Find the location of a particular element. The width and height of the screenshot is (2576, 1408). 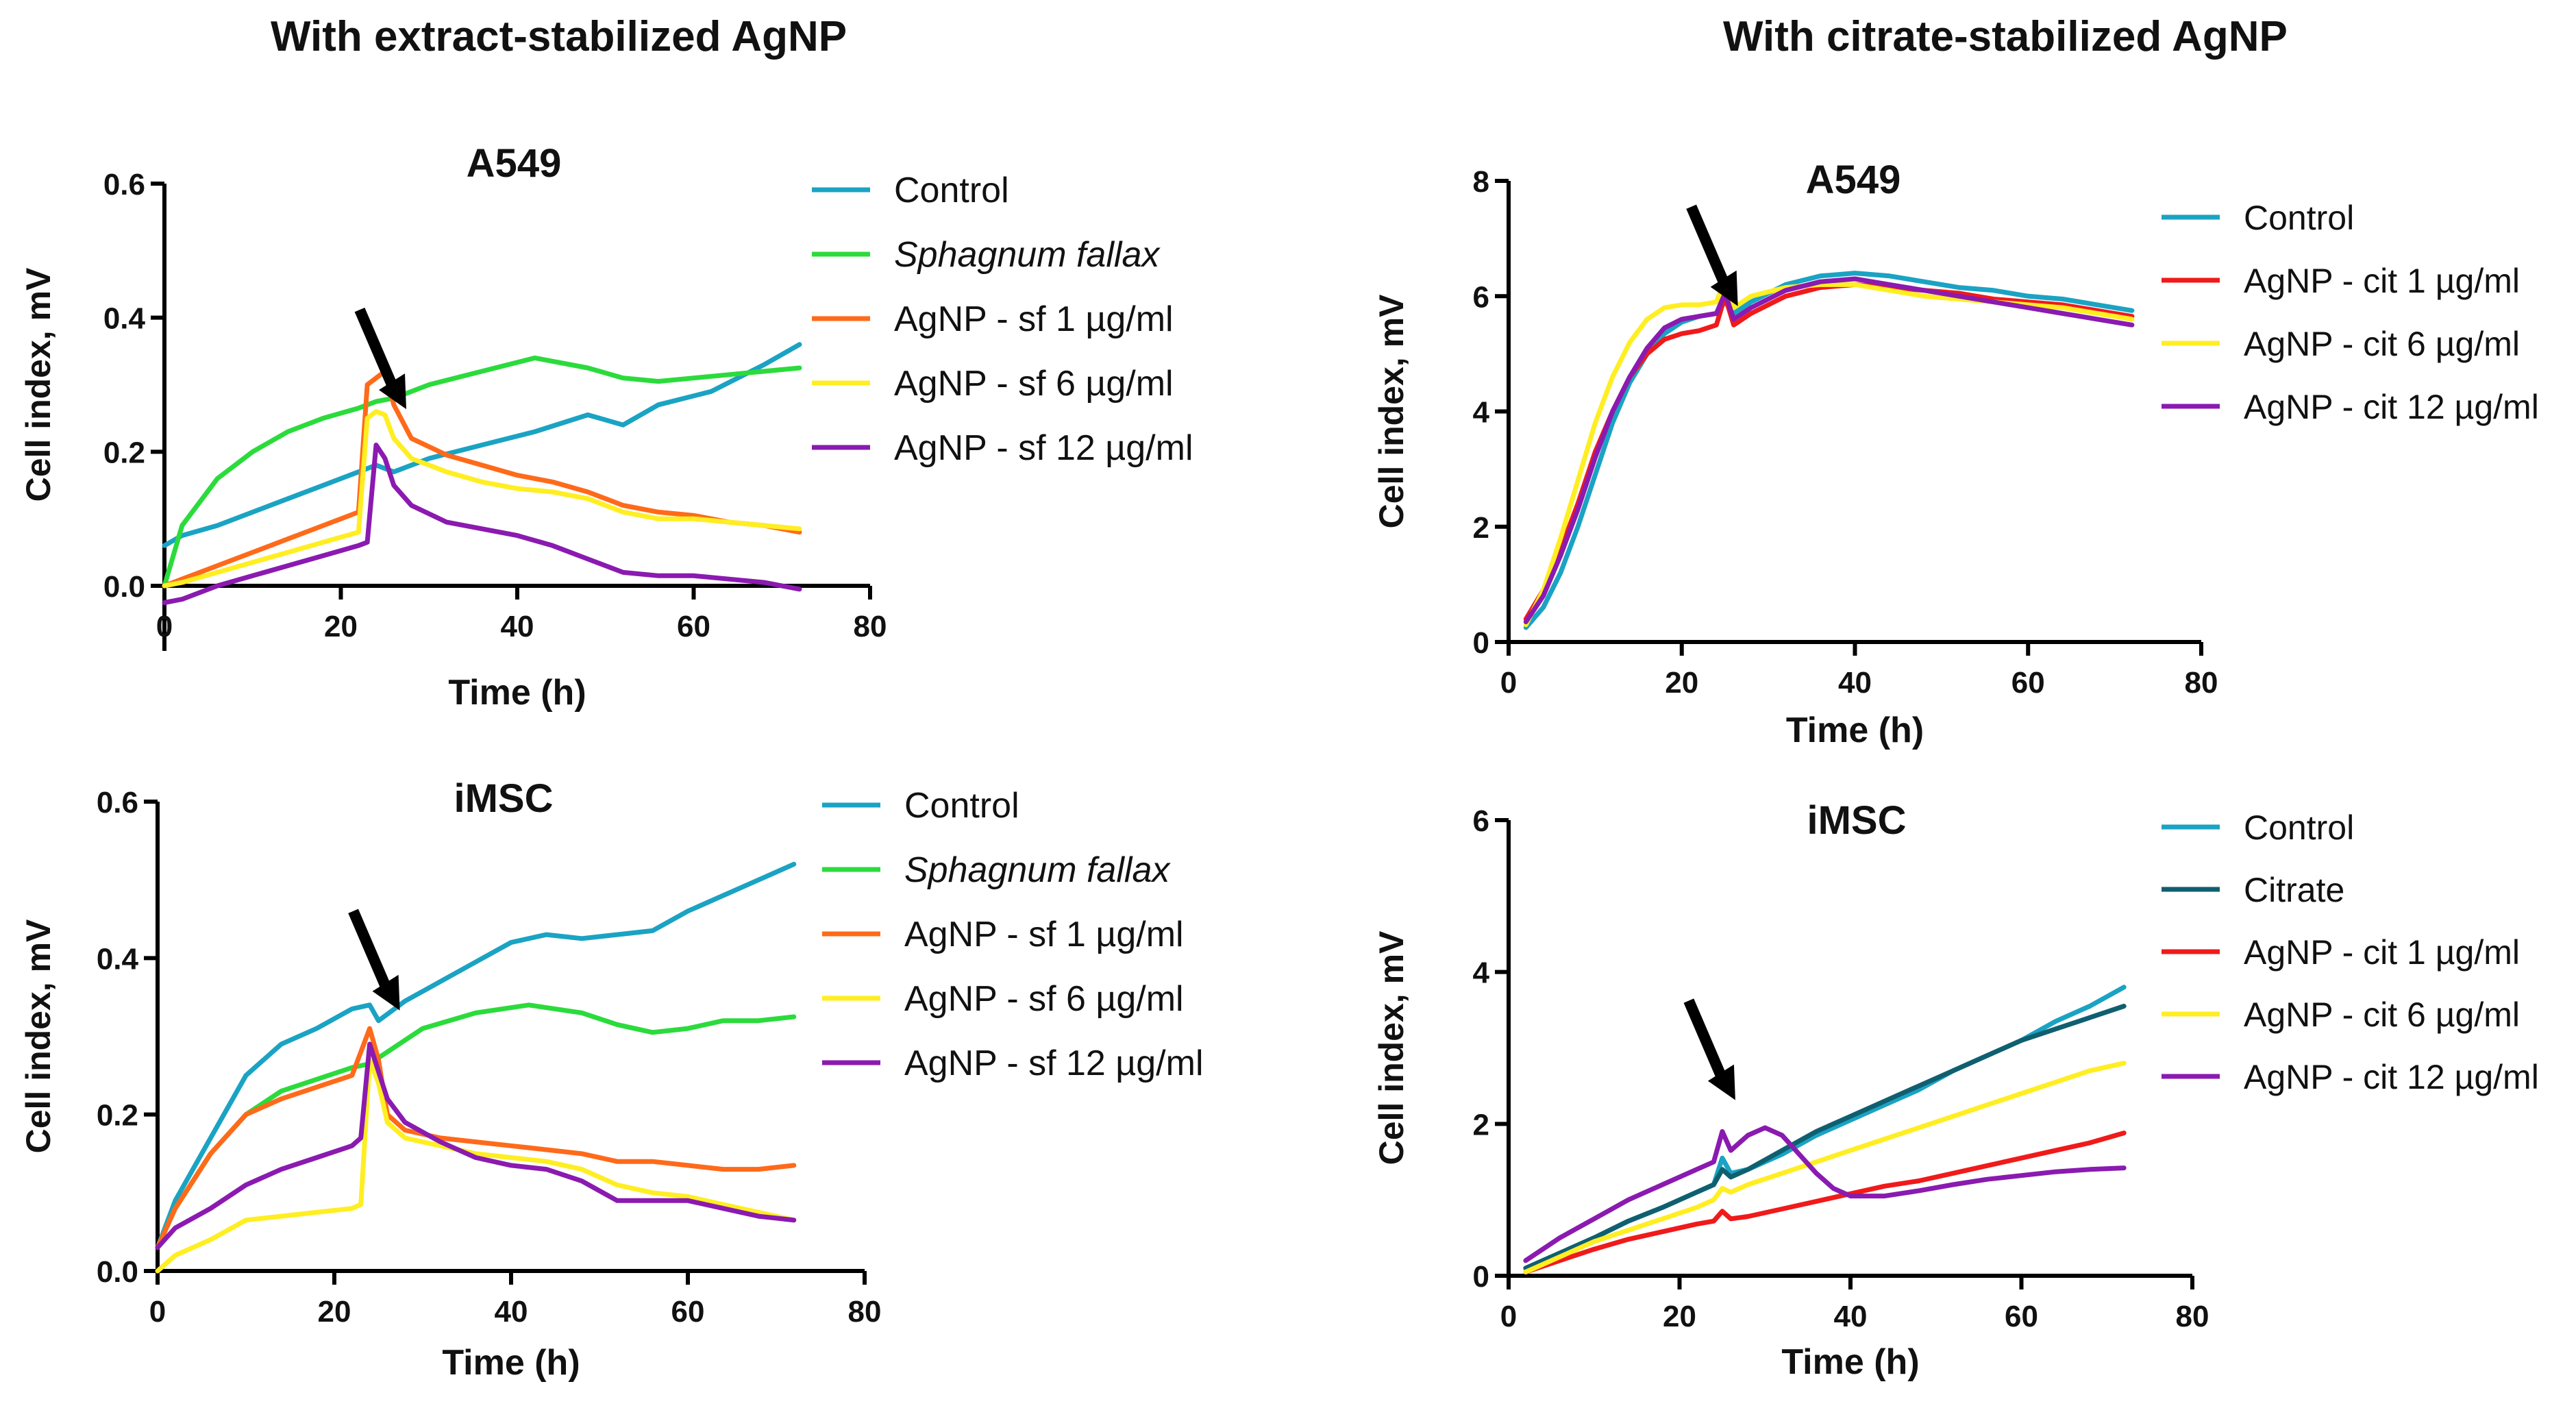

y-tick-label: 8 is located at coordinates (1481, 182).